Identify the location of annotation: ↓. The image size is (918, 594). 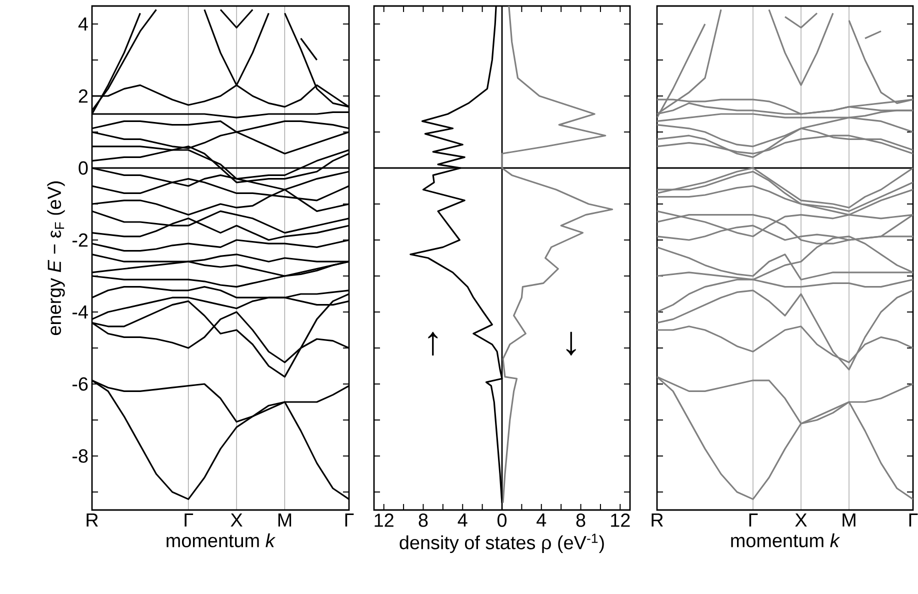
(571, 344).